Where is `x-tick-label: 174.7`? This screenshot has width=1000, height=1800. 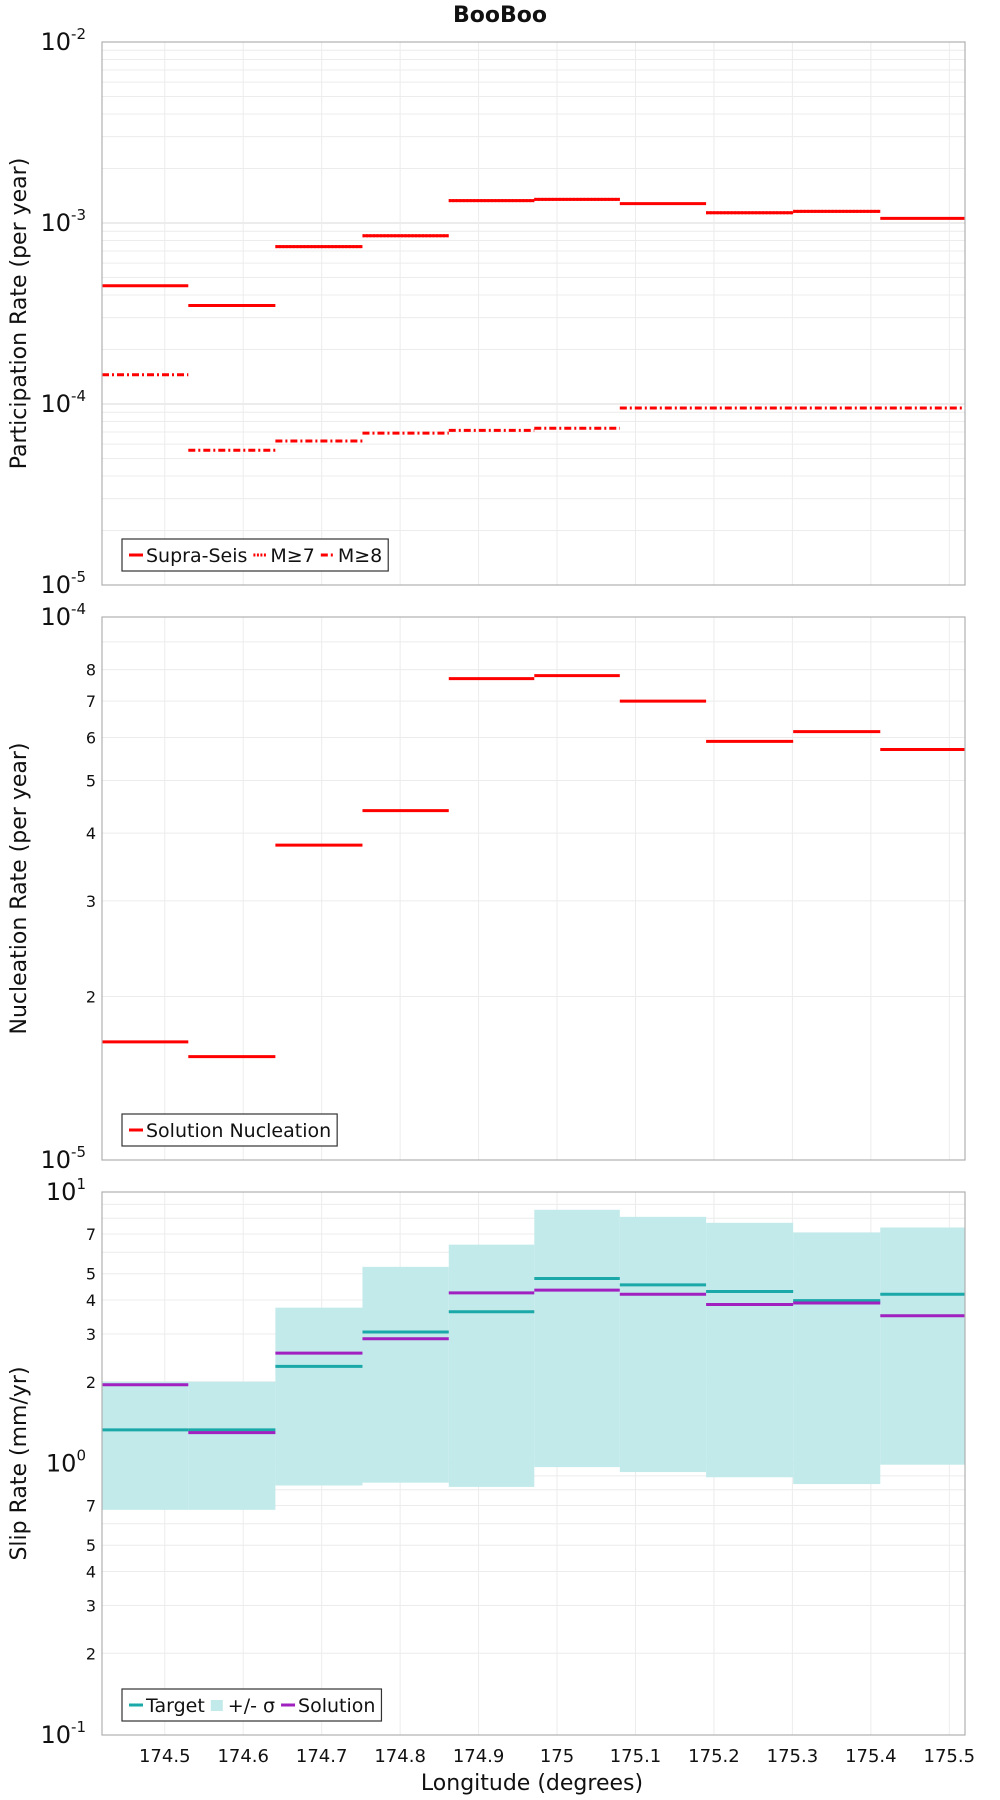 x-tick-label: 174.7 is located at coordinates (322, 1756).